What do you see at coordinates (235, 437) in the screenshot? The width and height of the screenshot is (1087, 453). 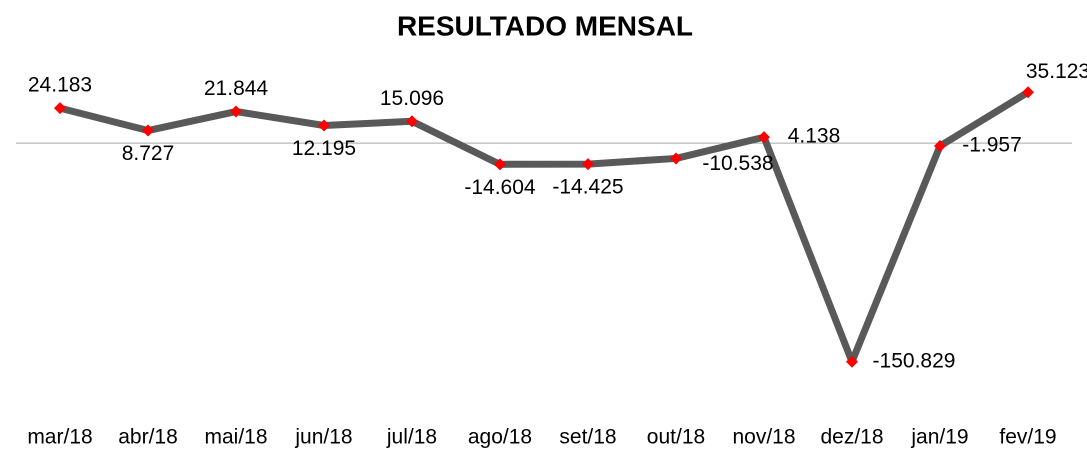 I see `x-tick-label: mai/18` at bounding box center [235, 437].